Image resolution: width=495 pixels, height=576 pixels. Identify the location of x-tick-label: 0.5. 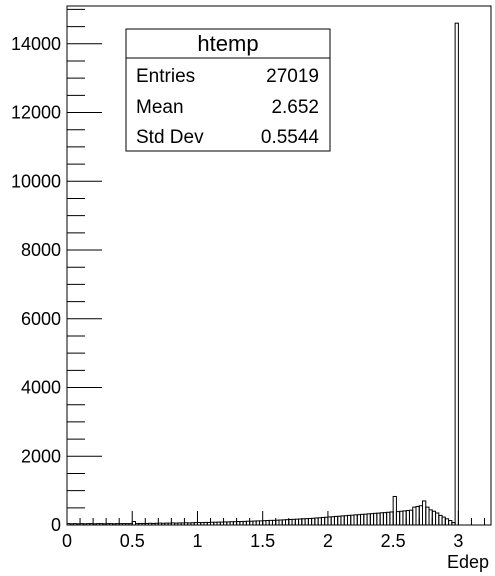
(132, 541).